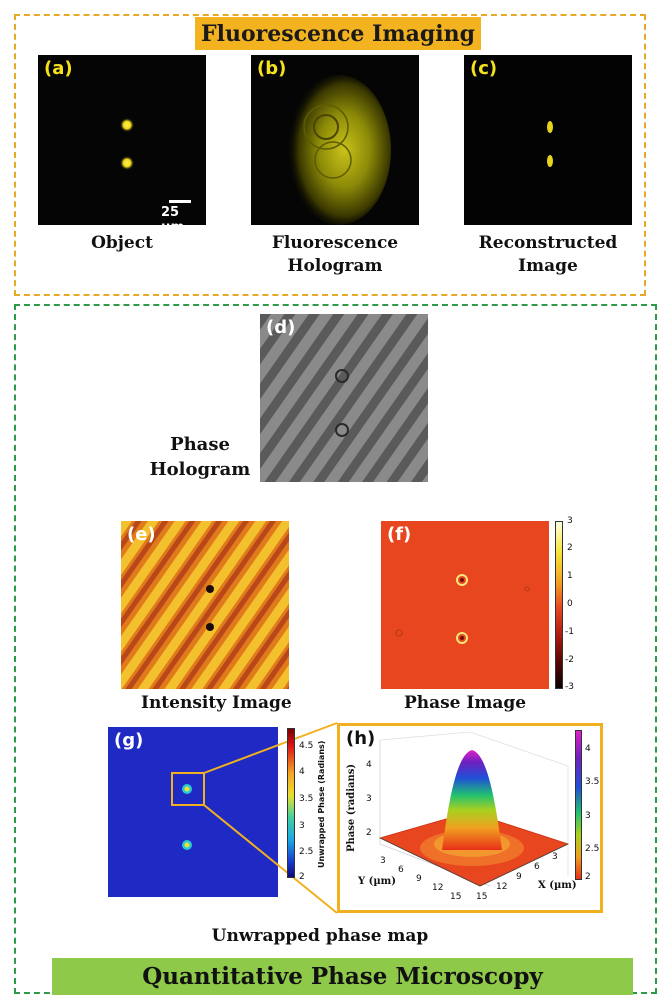 The image size is (660, 998). What do you see at coordinates (419, 879) in the screenshot?
I see `panel-h-y-tick: 9` at bounding box center [419, 879].